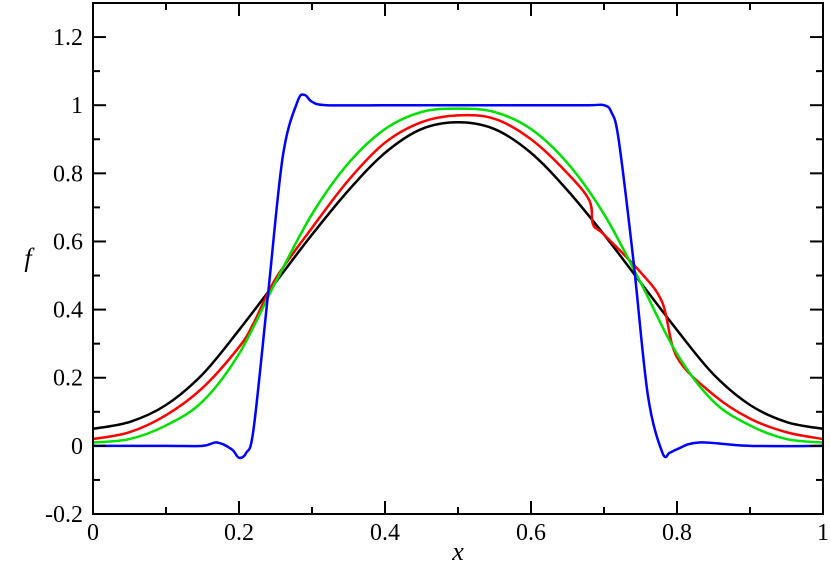  What do you see at coordinates (77, 106) in the screenshot?
I see `y-tick-label: 1` at bounding box center [77, 106].